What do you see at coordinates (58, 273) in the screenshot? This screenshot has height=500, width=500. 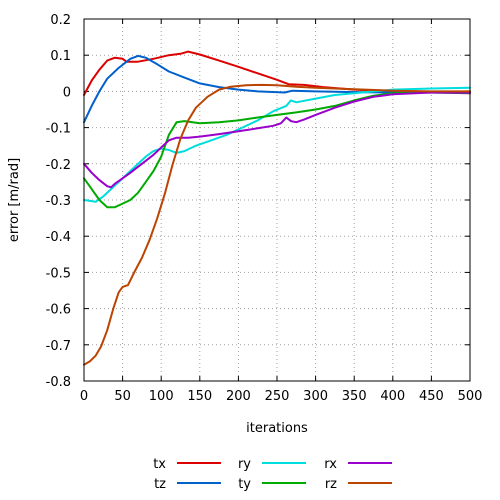 I see `y-tick-label: -0.5` at bounding box center [58, 273].